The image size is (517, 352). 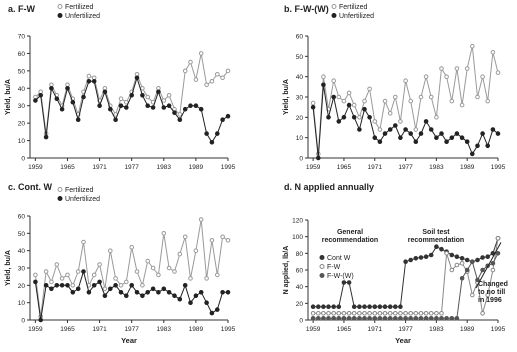 I want to click on series-line, so click(x=131, y=268).